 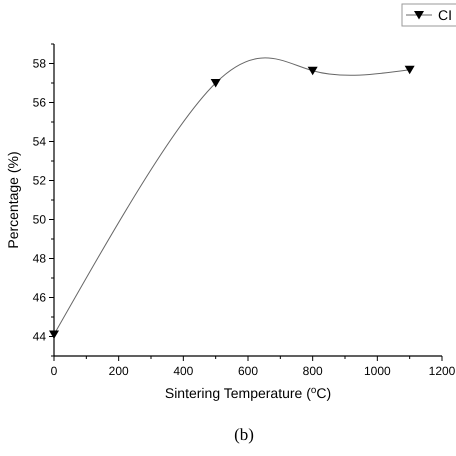 I want to click on y-tick-label: 46, so click(x=39, y=297).